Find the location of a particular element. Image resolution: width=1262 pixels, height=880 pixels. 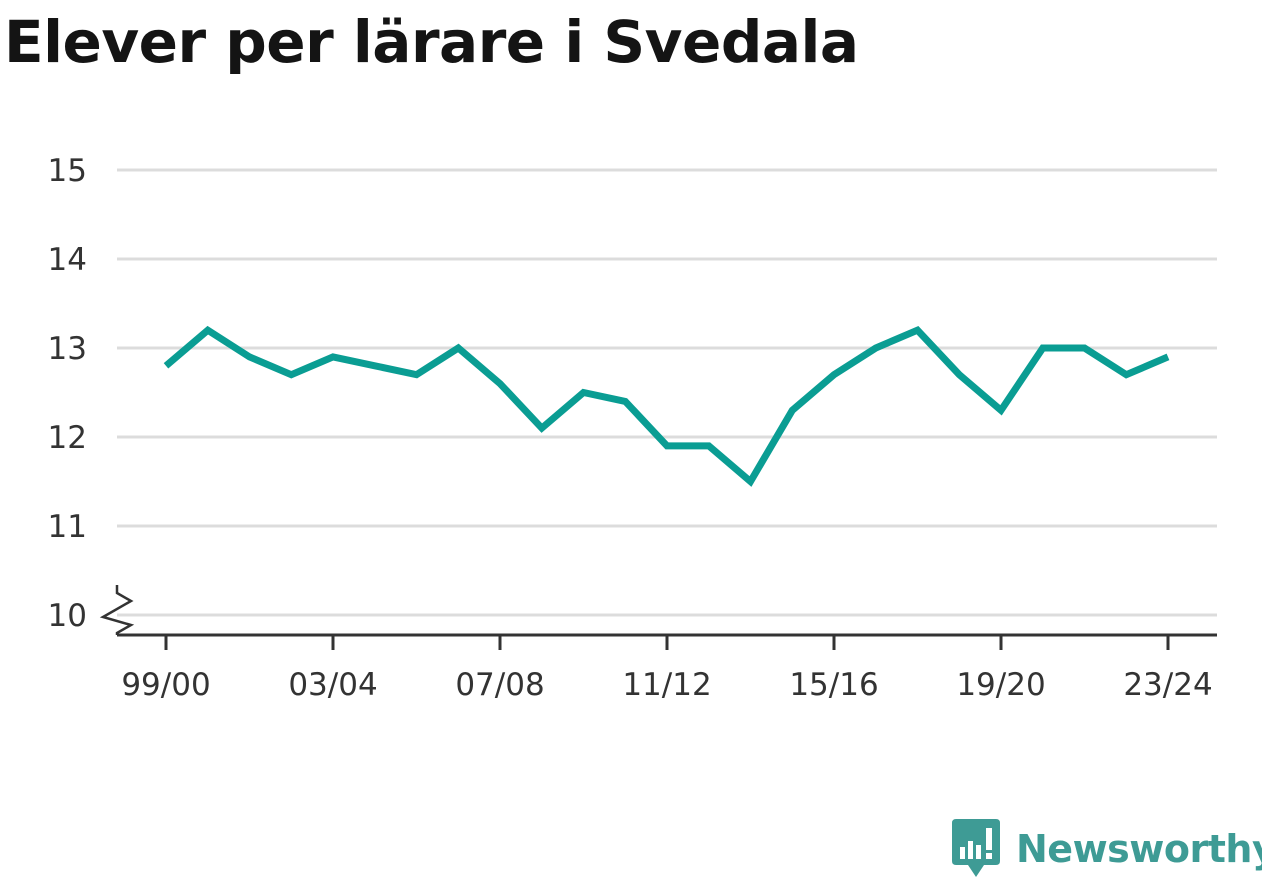

y-tick-label: 14 is located at coordinates (67, 260).